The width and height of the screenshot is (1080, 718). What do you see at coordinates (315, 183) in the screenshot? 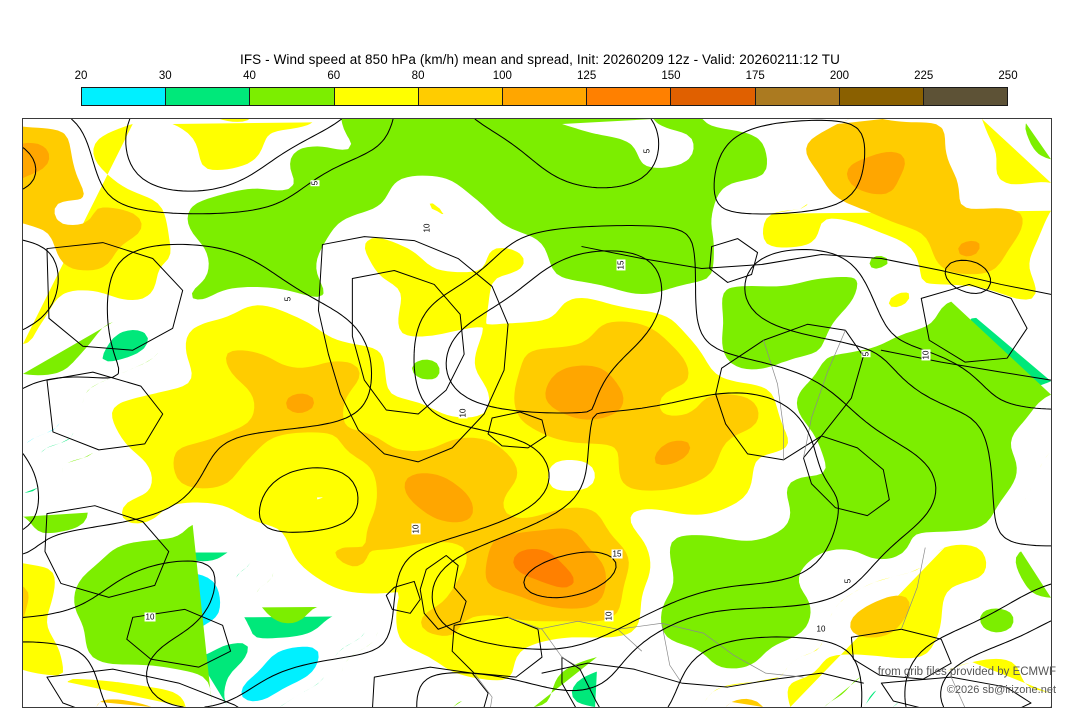
I see `contour-label-5-2: 5` at bounding box center [315, 183].